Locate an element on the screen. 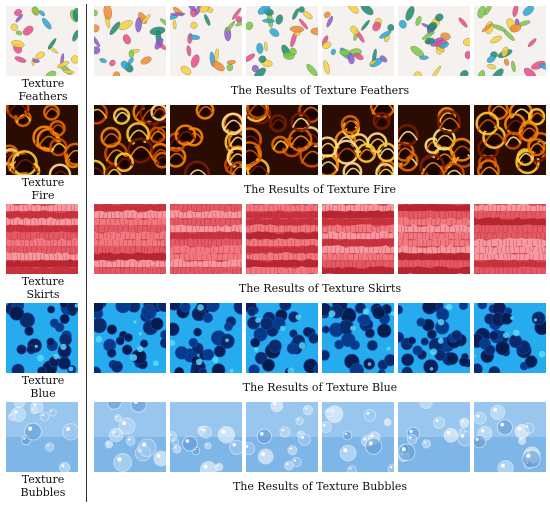 Image resolution: width=550 pixels, height=507 pixels. source-label-blue: Texture Blue is located at coordinates (43, 387).